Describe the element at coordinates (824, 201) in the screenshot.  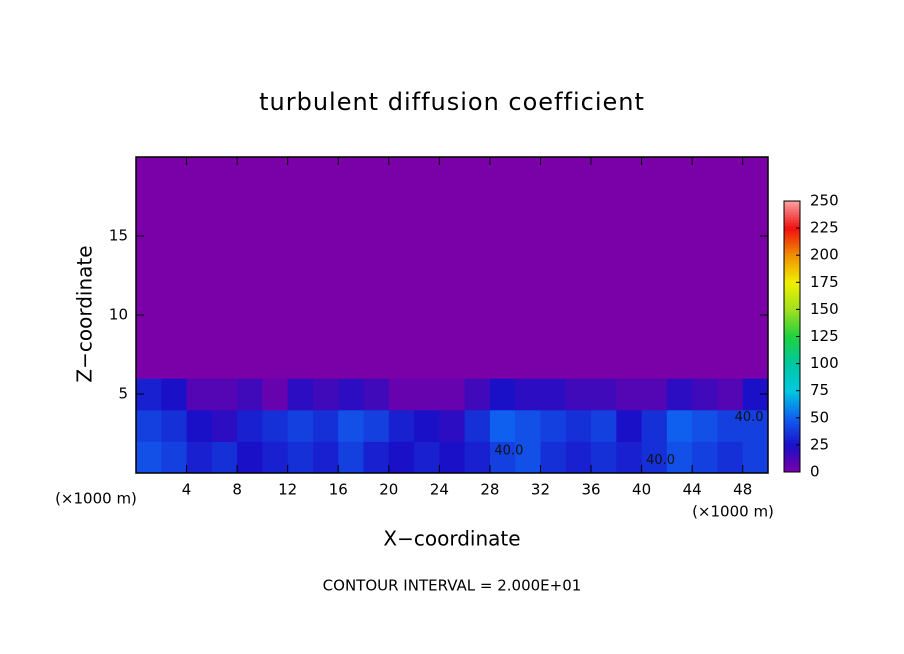
I see `colorbar-tick-label: 250` at that location.